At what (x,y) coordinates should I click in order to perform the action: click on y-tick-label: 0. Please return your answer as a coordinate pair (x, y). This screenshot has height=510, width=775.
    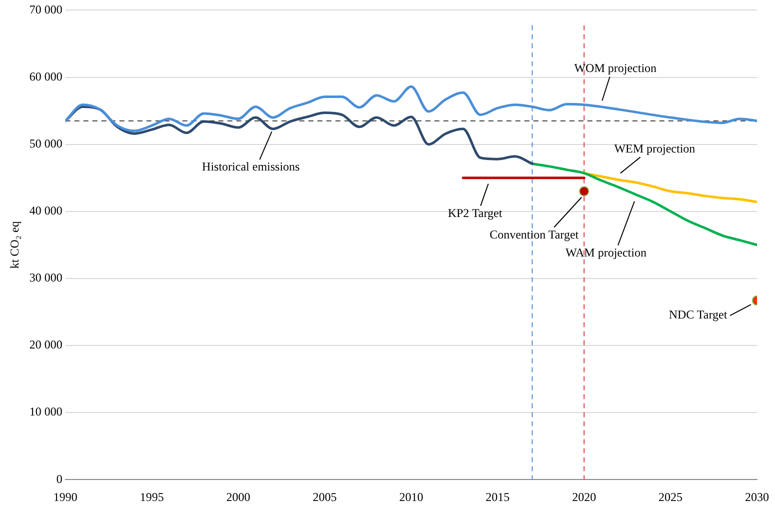
    Looking at the image, I should click on (59, 479).